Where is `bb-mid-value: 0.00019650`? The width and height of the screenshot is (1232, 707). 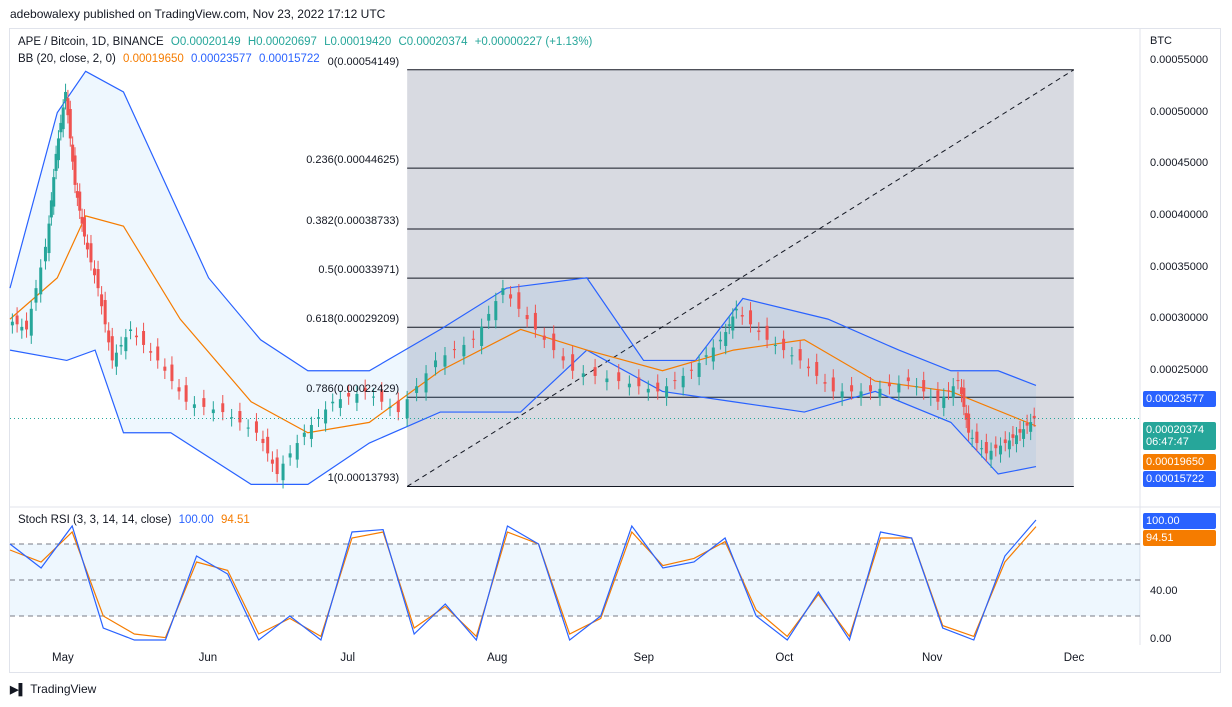
bb-mid-value: 0.00019650 is located at coordinates (153, 59).